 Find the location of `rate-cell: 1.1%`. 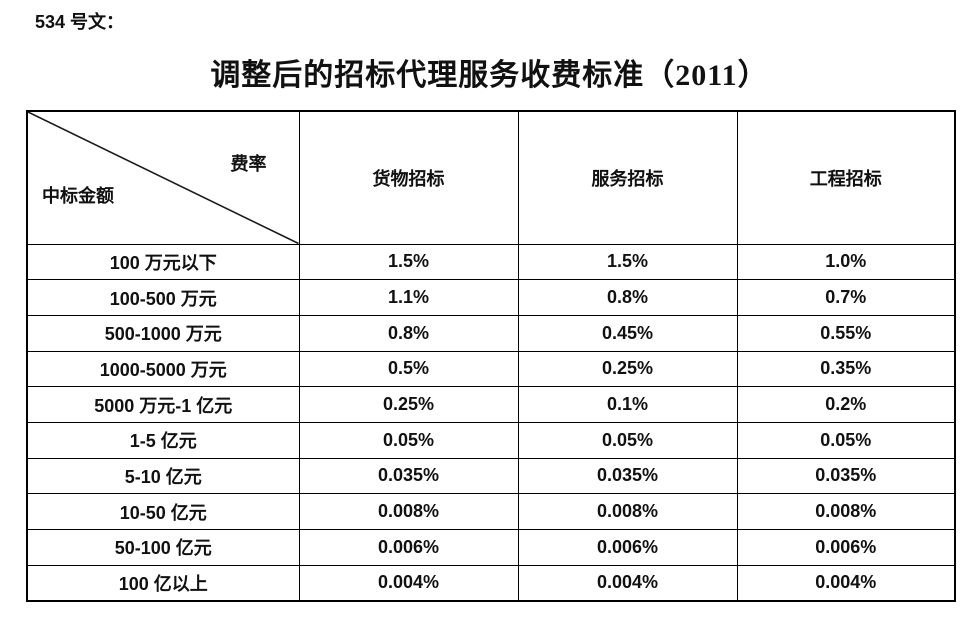

rate-cell: 1.1% is located at coordinates (408, 297).